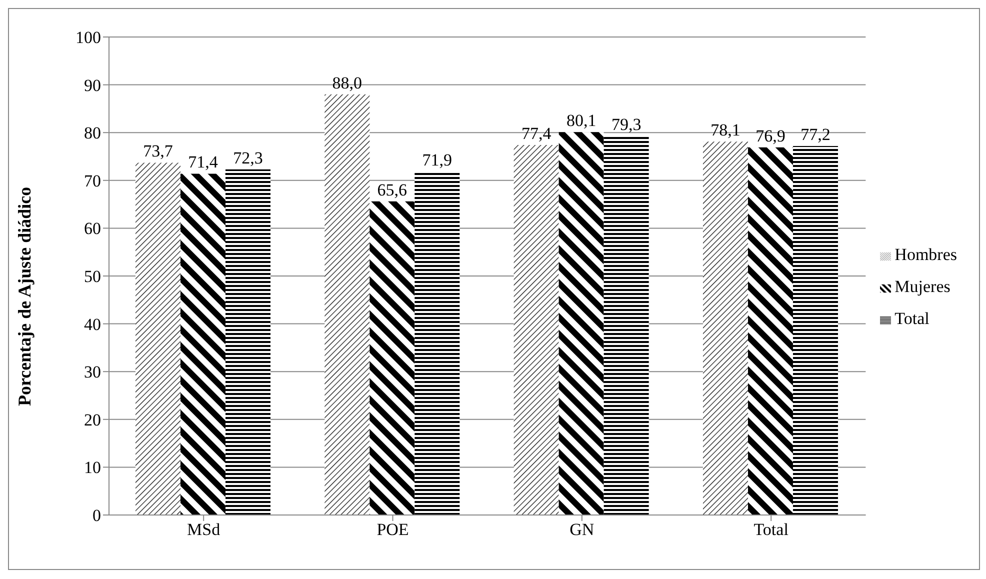  I want to click on y-tick-label: 100, so click(88, 38).